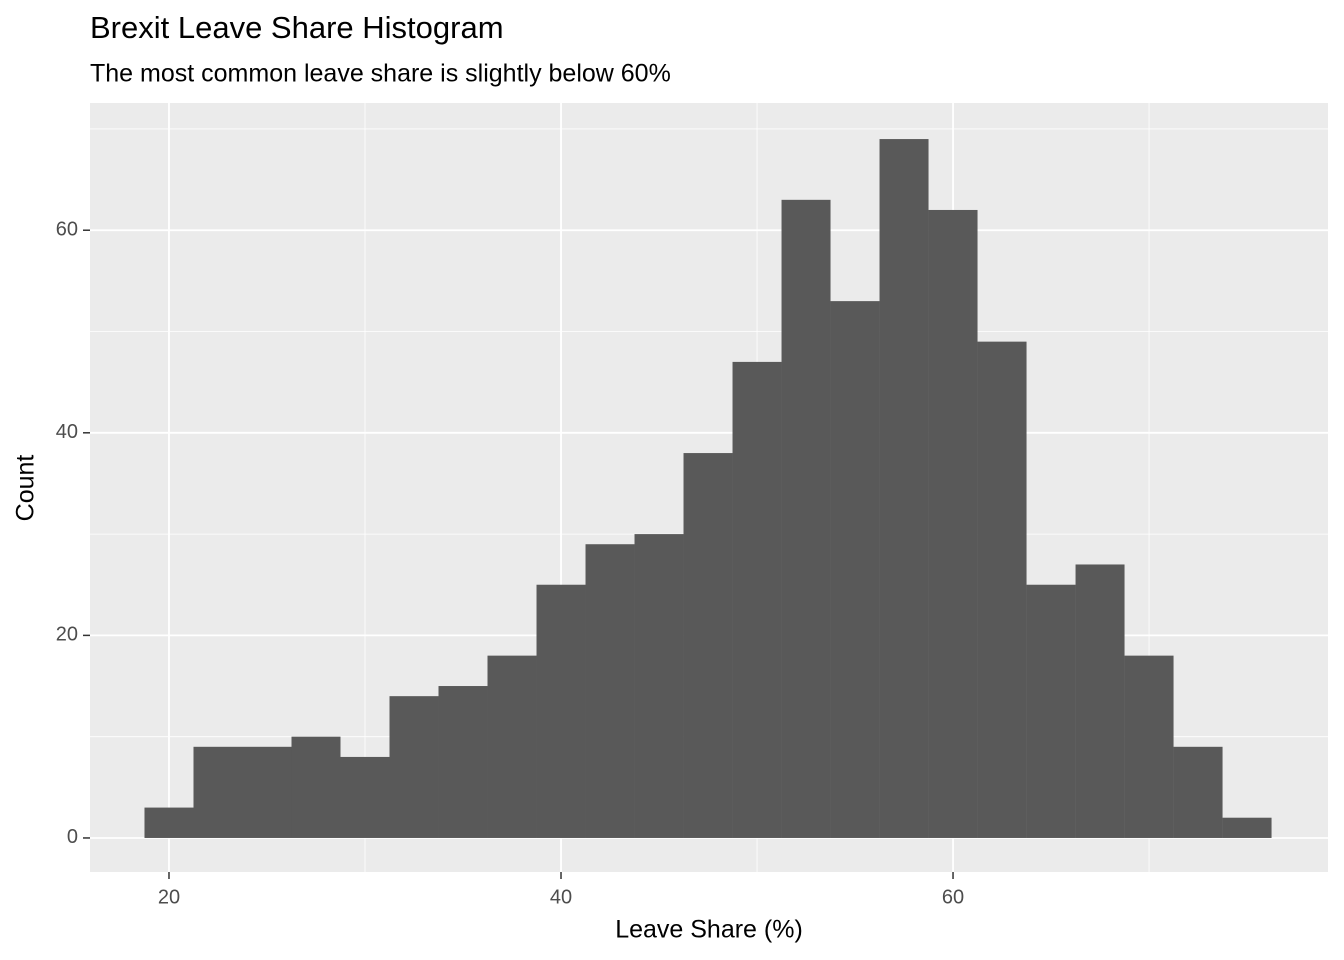 The image size is (1344, 960). What do you see at coordinates (67, 635) in the screenshot?
I see `y-tick-label: 20` at bounding box center [67, 635].